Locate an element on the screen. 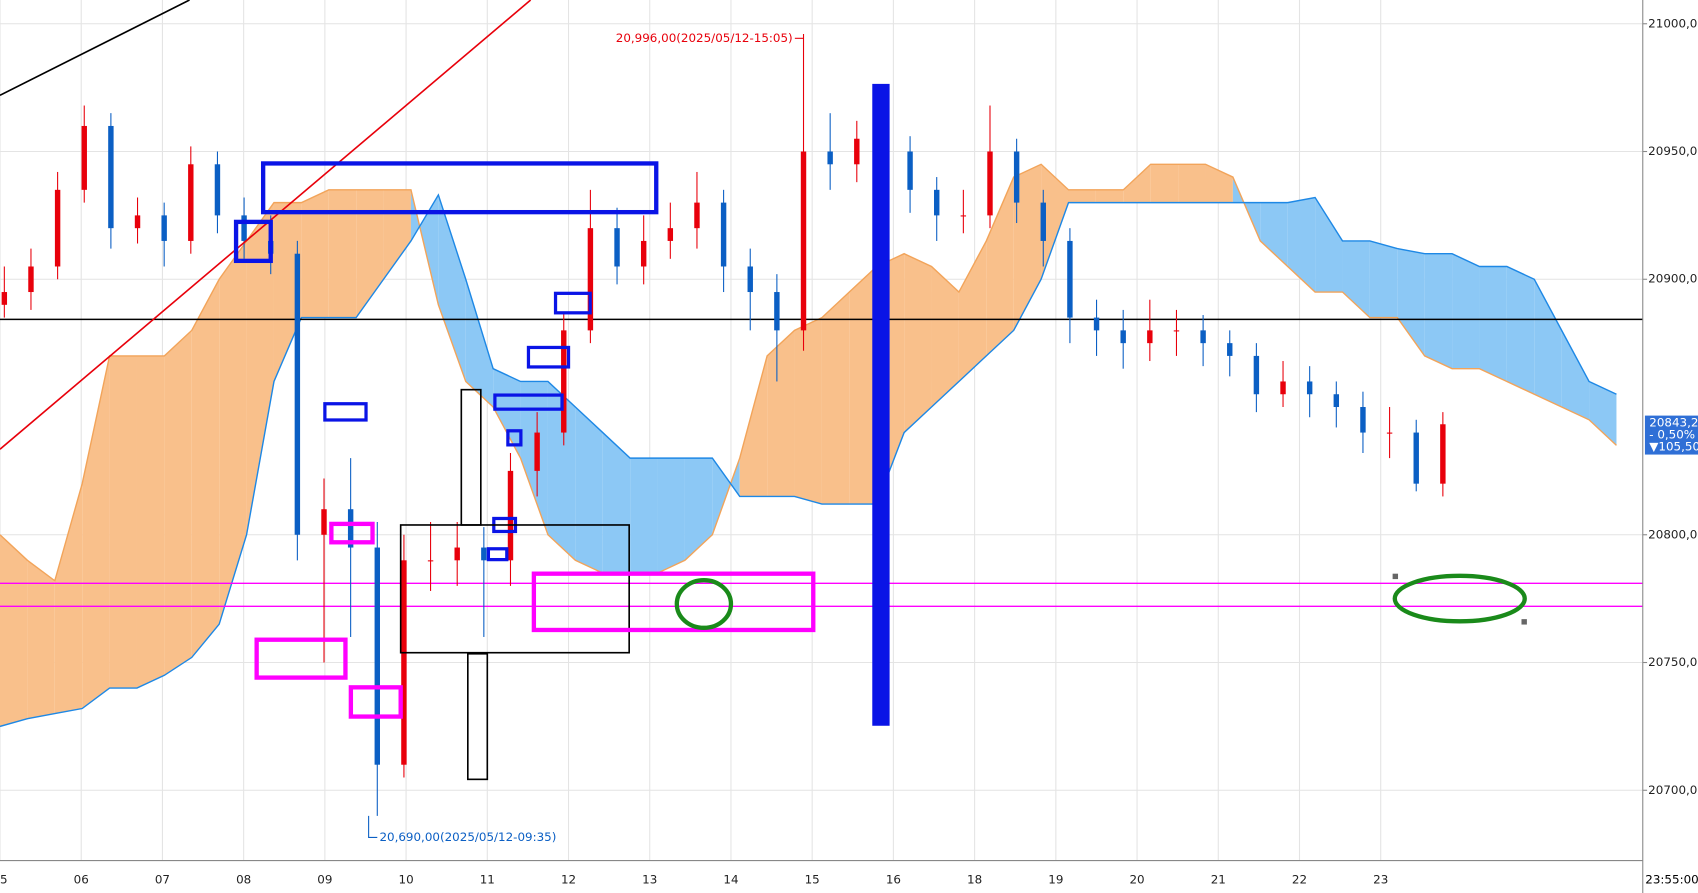  y-tick-label: 21000,00 is located at coordinates (1673, 23).